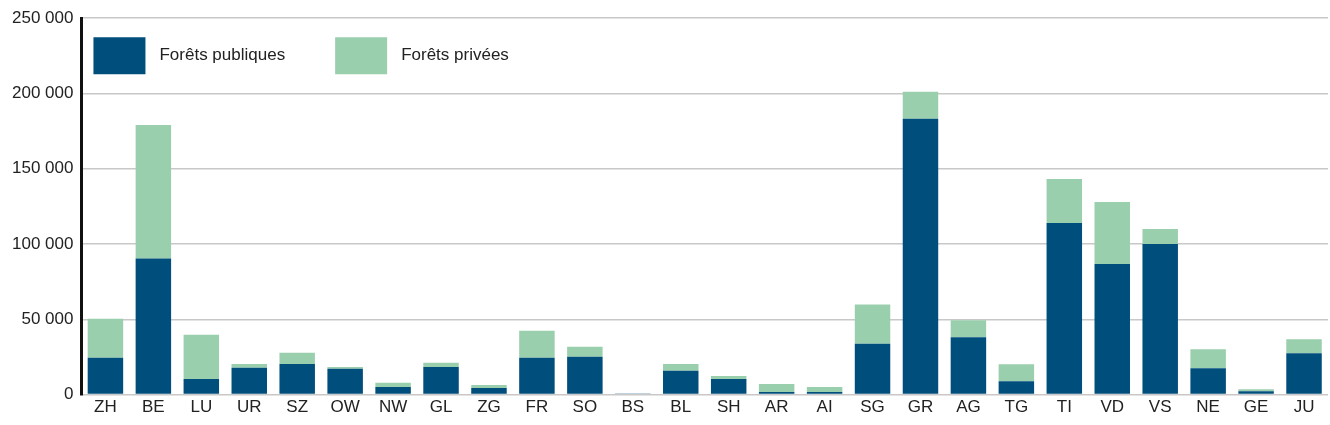  I want to click on x-tick-label: GL, so click(441, 407).